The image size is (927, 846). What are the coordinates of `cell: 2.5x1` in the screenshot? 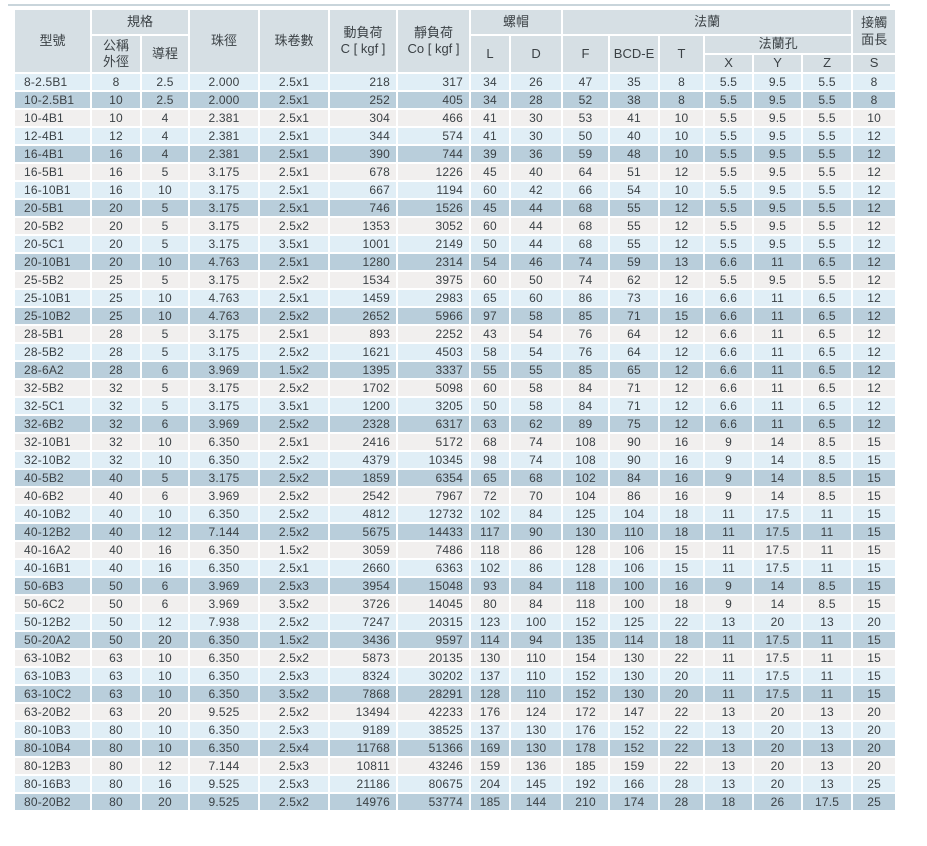 It's located at (295, 335).